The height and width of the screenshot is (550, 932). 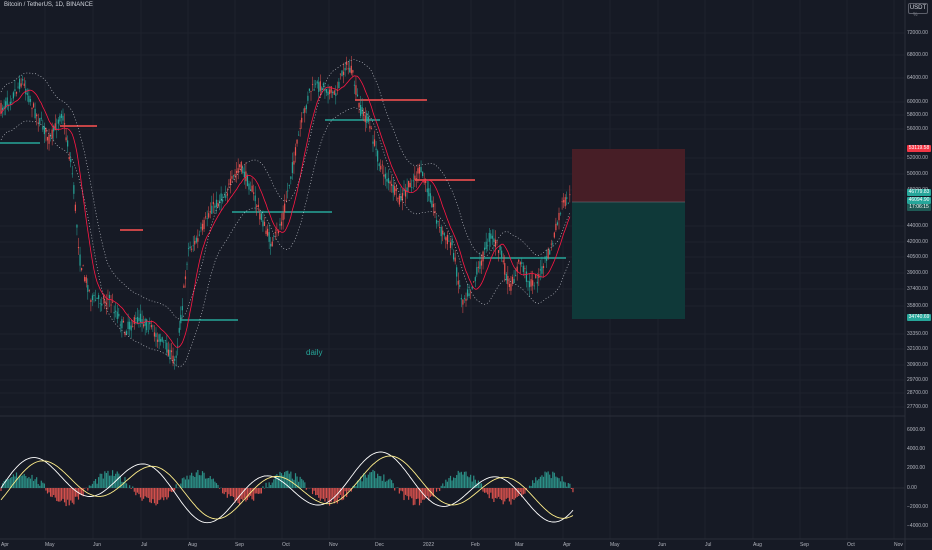 I want to click on time-axis-label: May, so click(x=50, y=545).